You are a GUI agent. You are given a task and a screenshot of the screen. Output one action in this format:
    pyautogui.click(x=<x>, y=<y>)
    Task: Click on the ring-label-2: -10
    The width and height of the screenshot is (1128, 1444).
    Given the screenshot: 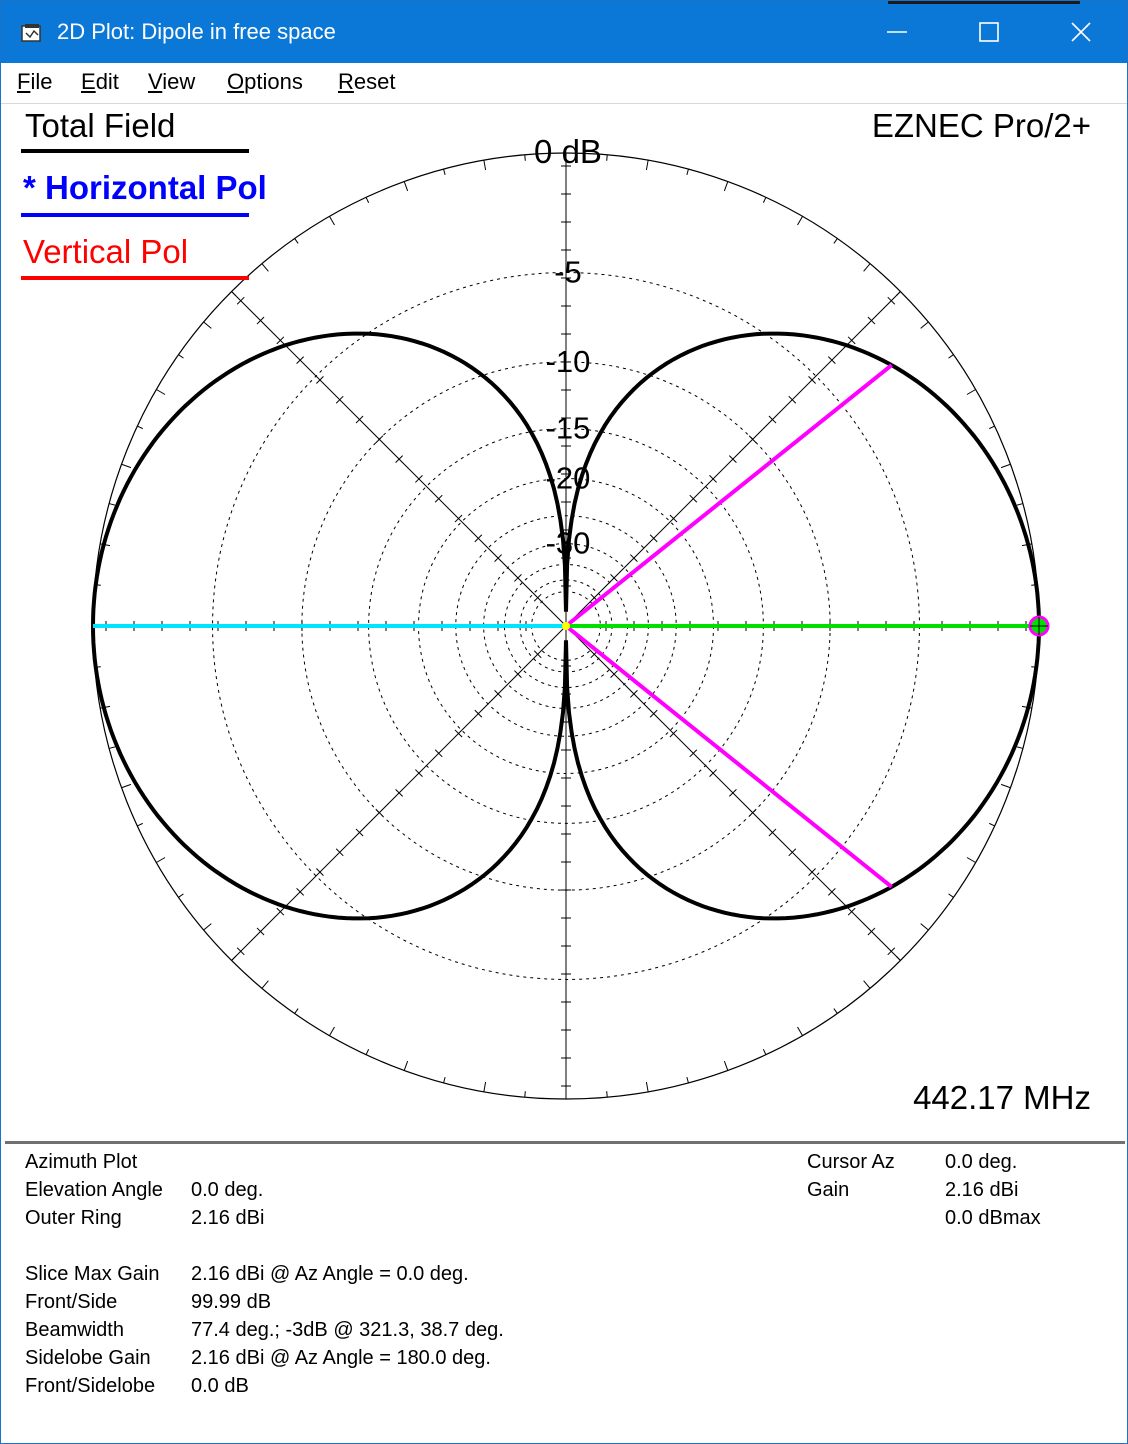 What is the action you would take?
    pyautogui.click(x=568, y=361)
    